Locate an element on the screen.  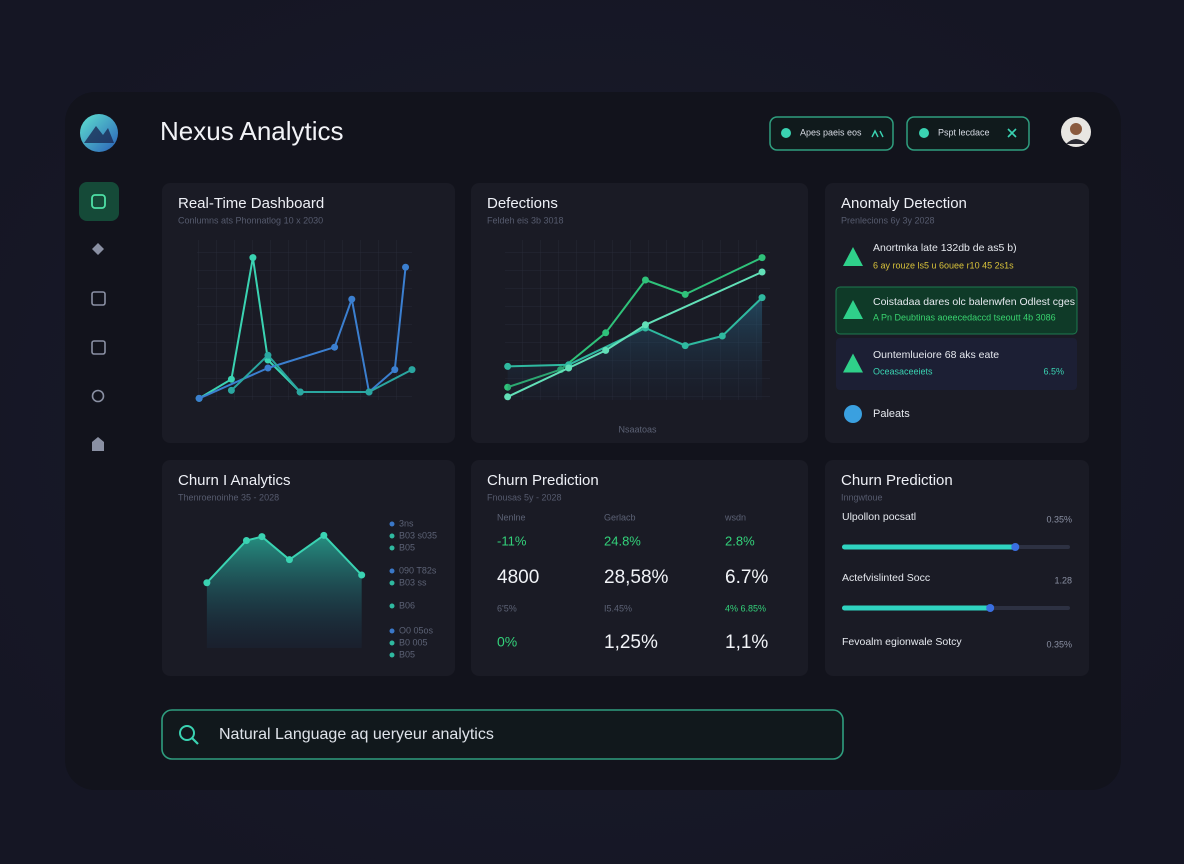
button-label: Apes paeis eos is located at coordinates (831, 132).